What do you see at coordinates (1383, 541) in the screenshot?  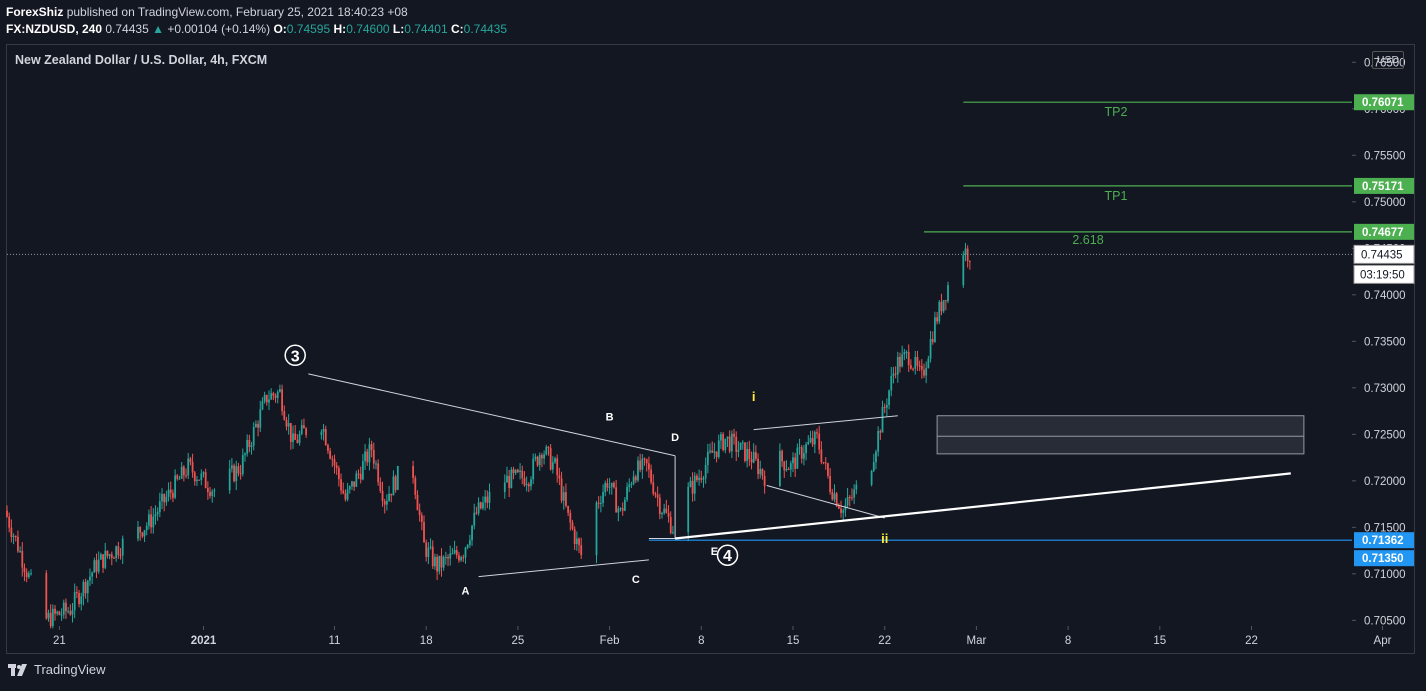 I see `price-tag-label: 0.71362` at bounding box center [1383, 541].